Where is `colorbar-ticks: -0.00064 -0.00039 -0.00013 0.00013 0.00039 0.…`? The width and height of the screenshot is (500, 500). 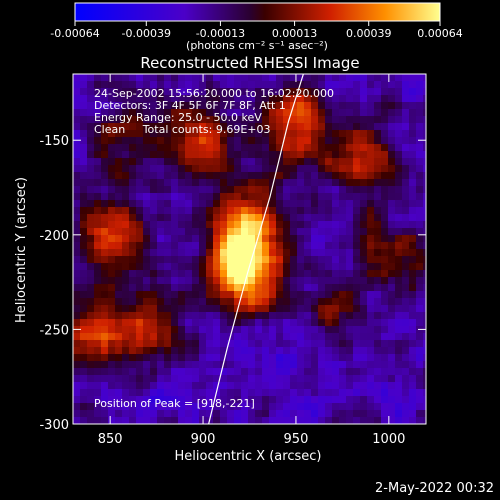
colorbar-ticks: -0.00064 -0.00039 -0.00013 0.00013 0.00039 0.… is located at coordinates (256, 30).